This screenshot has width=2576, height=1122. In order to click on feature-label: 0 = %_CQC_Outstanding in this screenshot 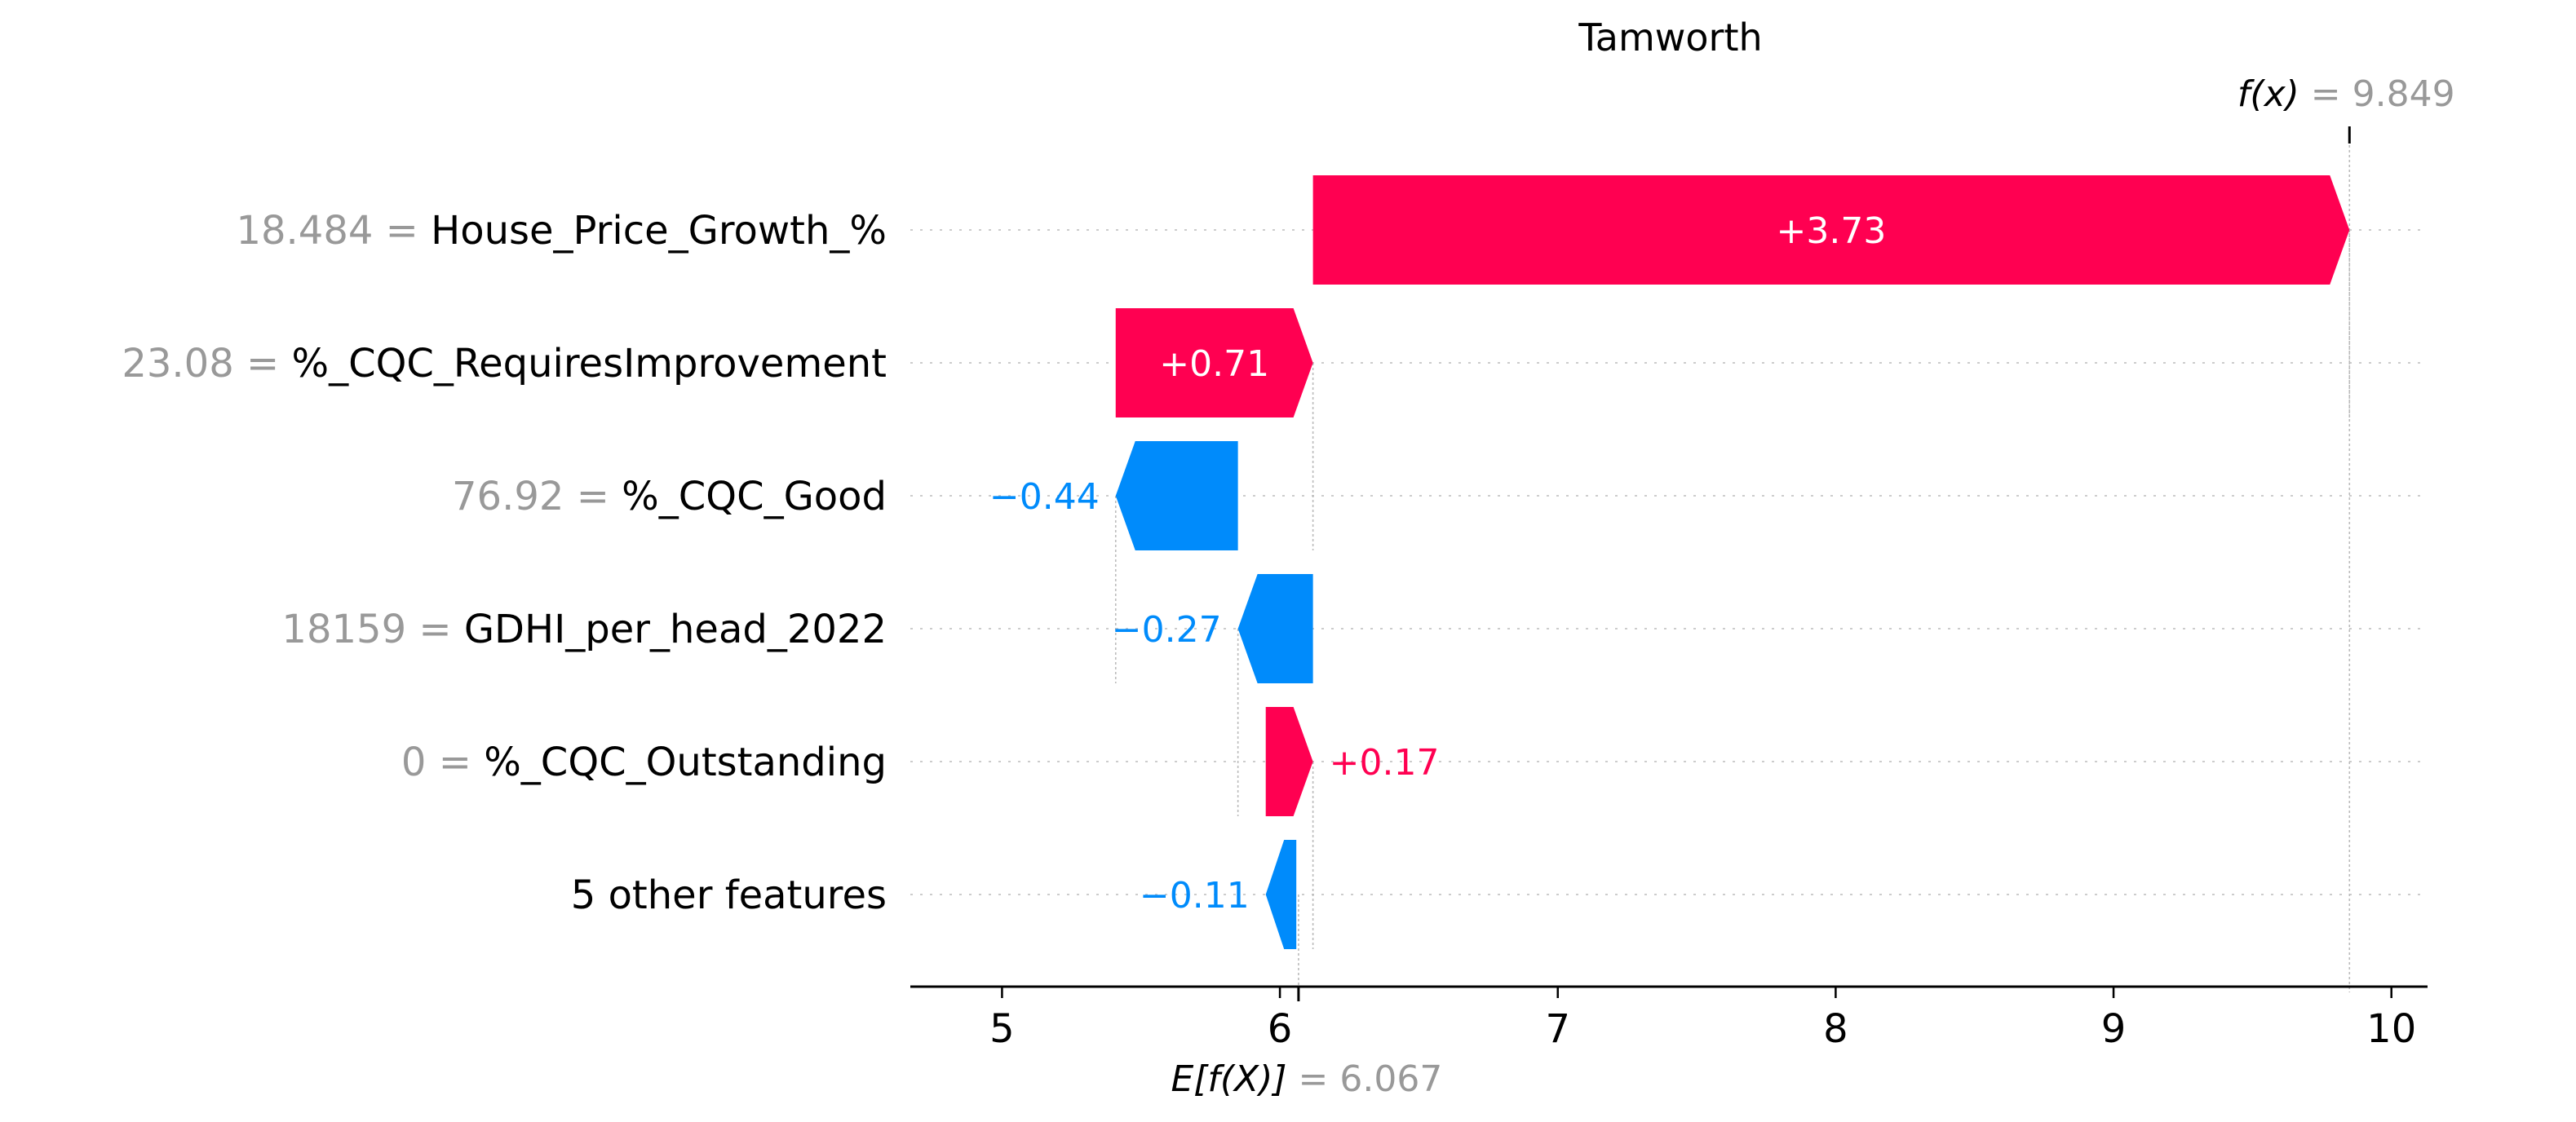, I will do `click(644, 762)`.